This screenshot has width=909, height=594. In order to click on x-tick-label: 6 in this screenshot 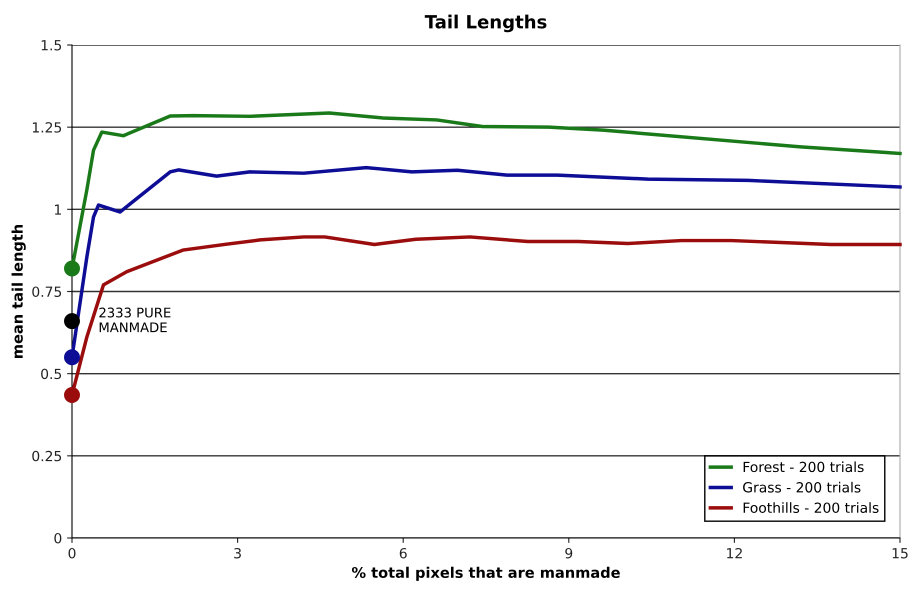, I will do `click(403, 553)`.